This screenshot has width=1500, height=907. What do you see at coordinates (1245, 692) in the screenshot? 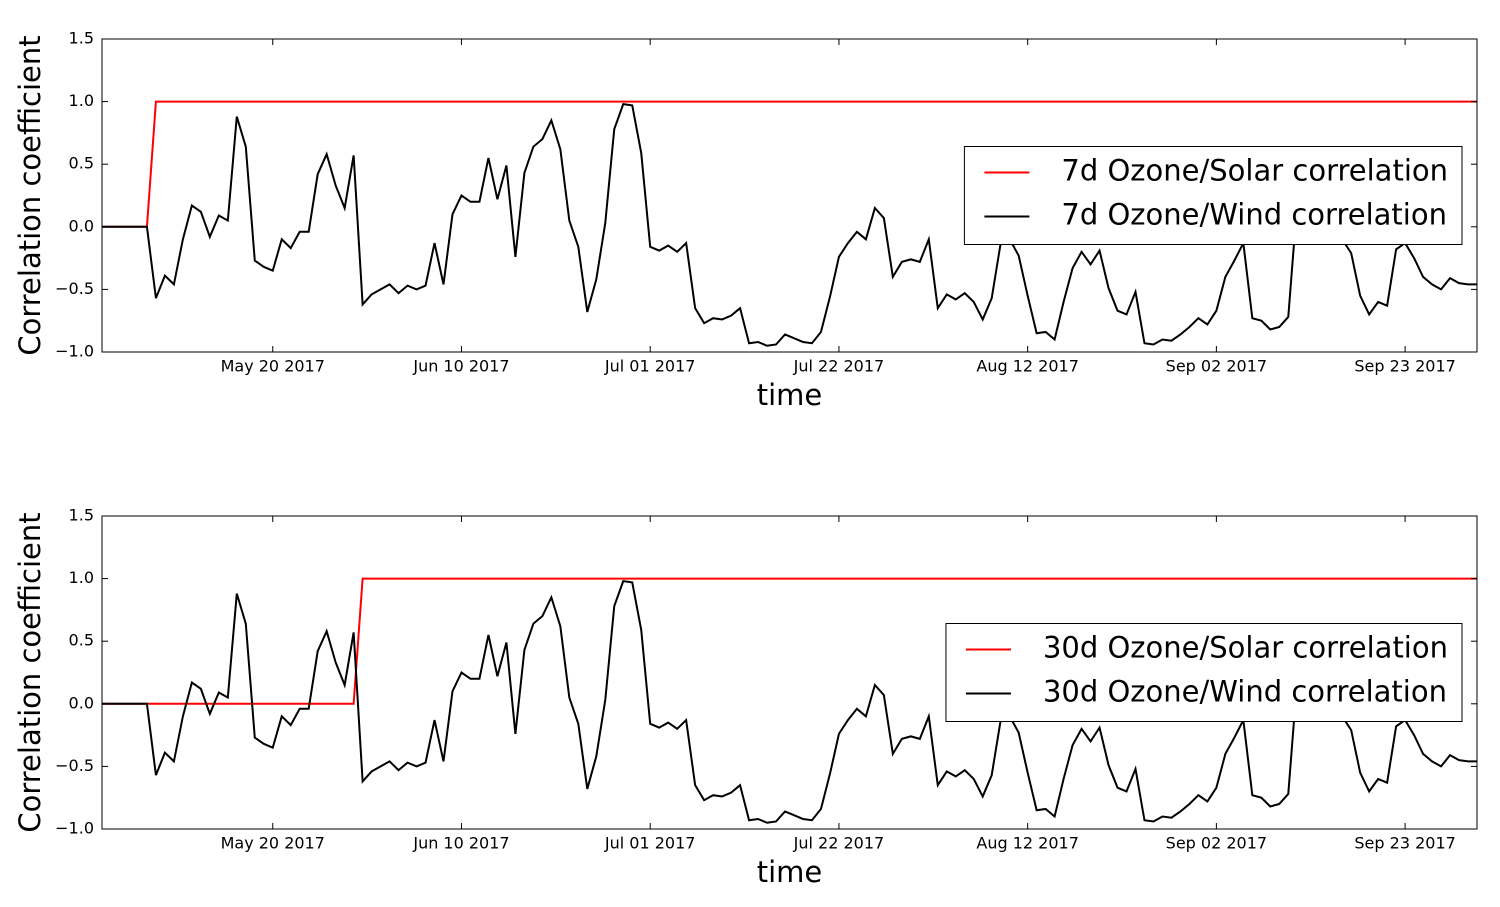
I see `legend-label: 30d Ozone/Wind correlation` at bounding box center [1245, 692].